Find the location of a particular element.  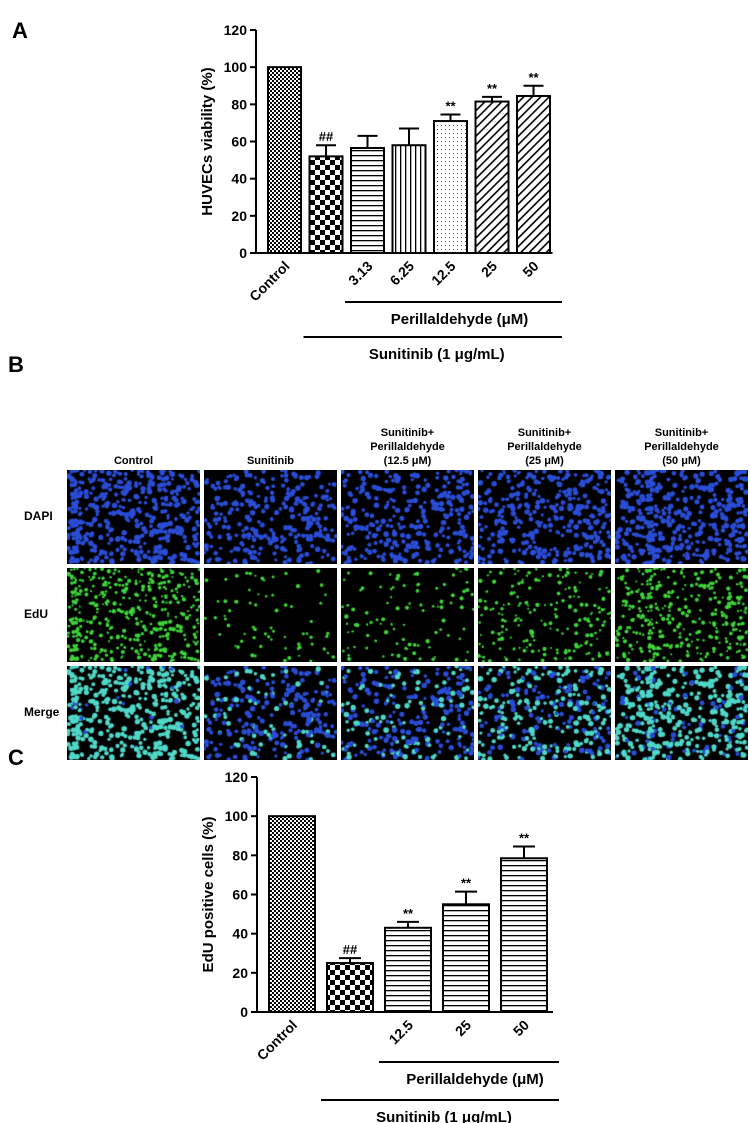

column-header: Sunitinib+ Perillaldehyde (50 μM) is located at coordinates (681, 447).